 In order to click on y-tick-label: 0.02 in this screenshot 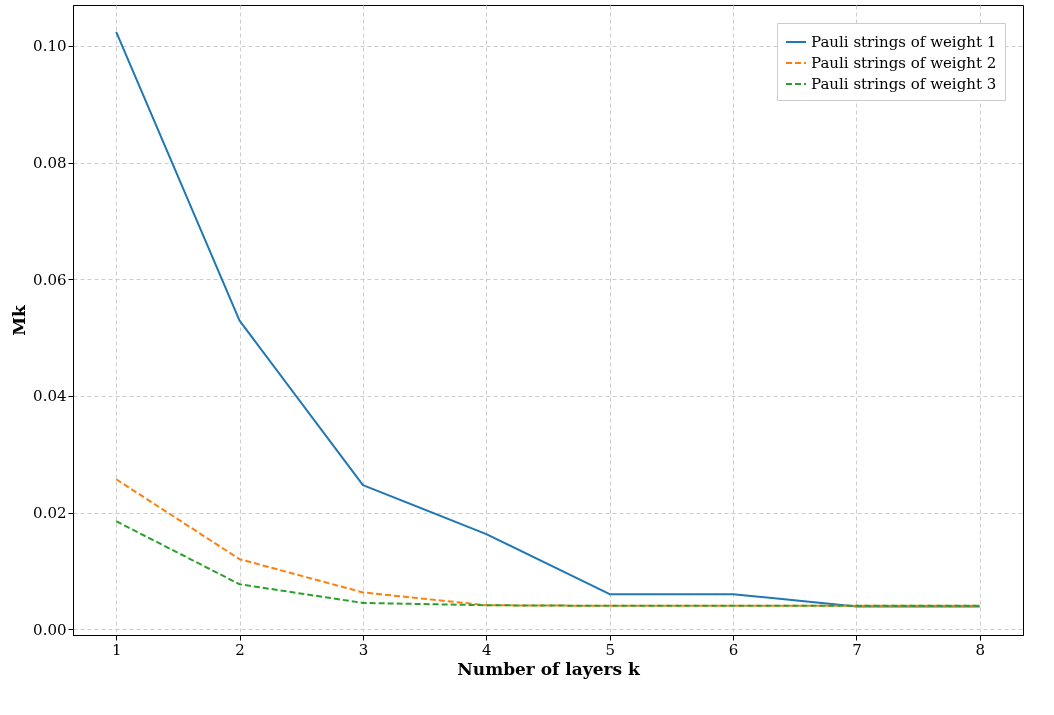, I will do `click(50, 513)`.